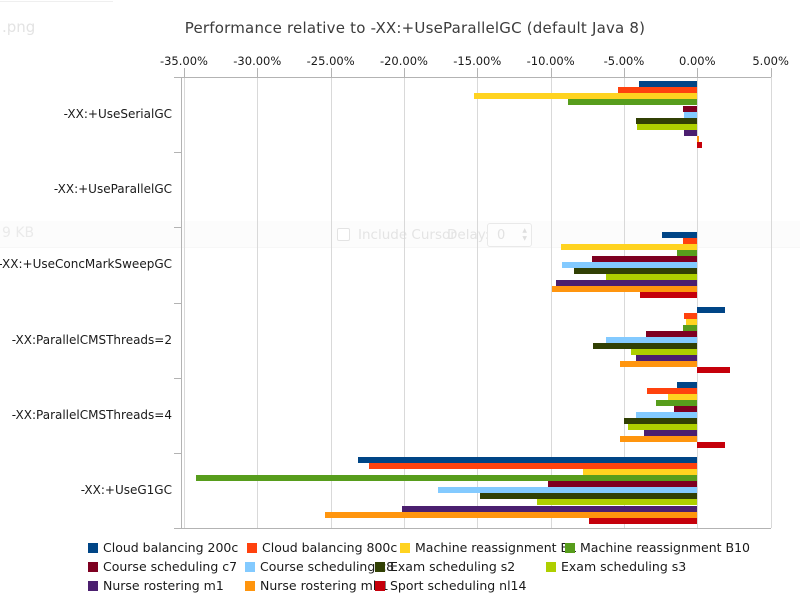 Image resolution: width=800 pixels, height=600 pixels. Describe the element at coordinates (112, 189) in the screenshot. I see `category-label-1: -XX:+UseParallelGC` at that location.